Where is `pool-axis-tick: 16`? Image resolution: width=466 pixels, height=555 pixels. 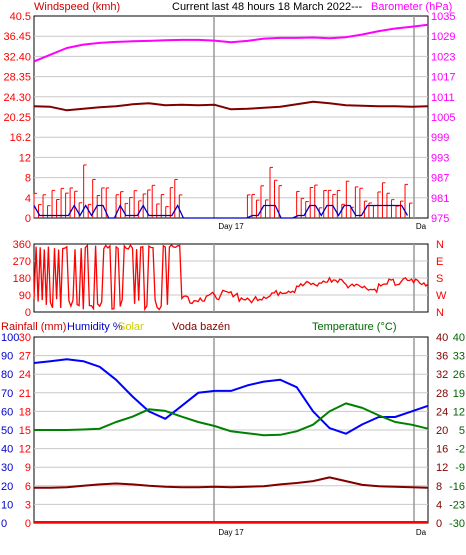
pool-axis-tick: 16 is located at coordinates (442, 450).